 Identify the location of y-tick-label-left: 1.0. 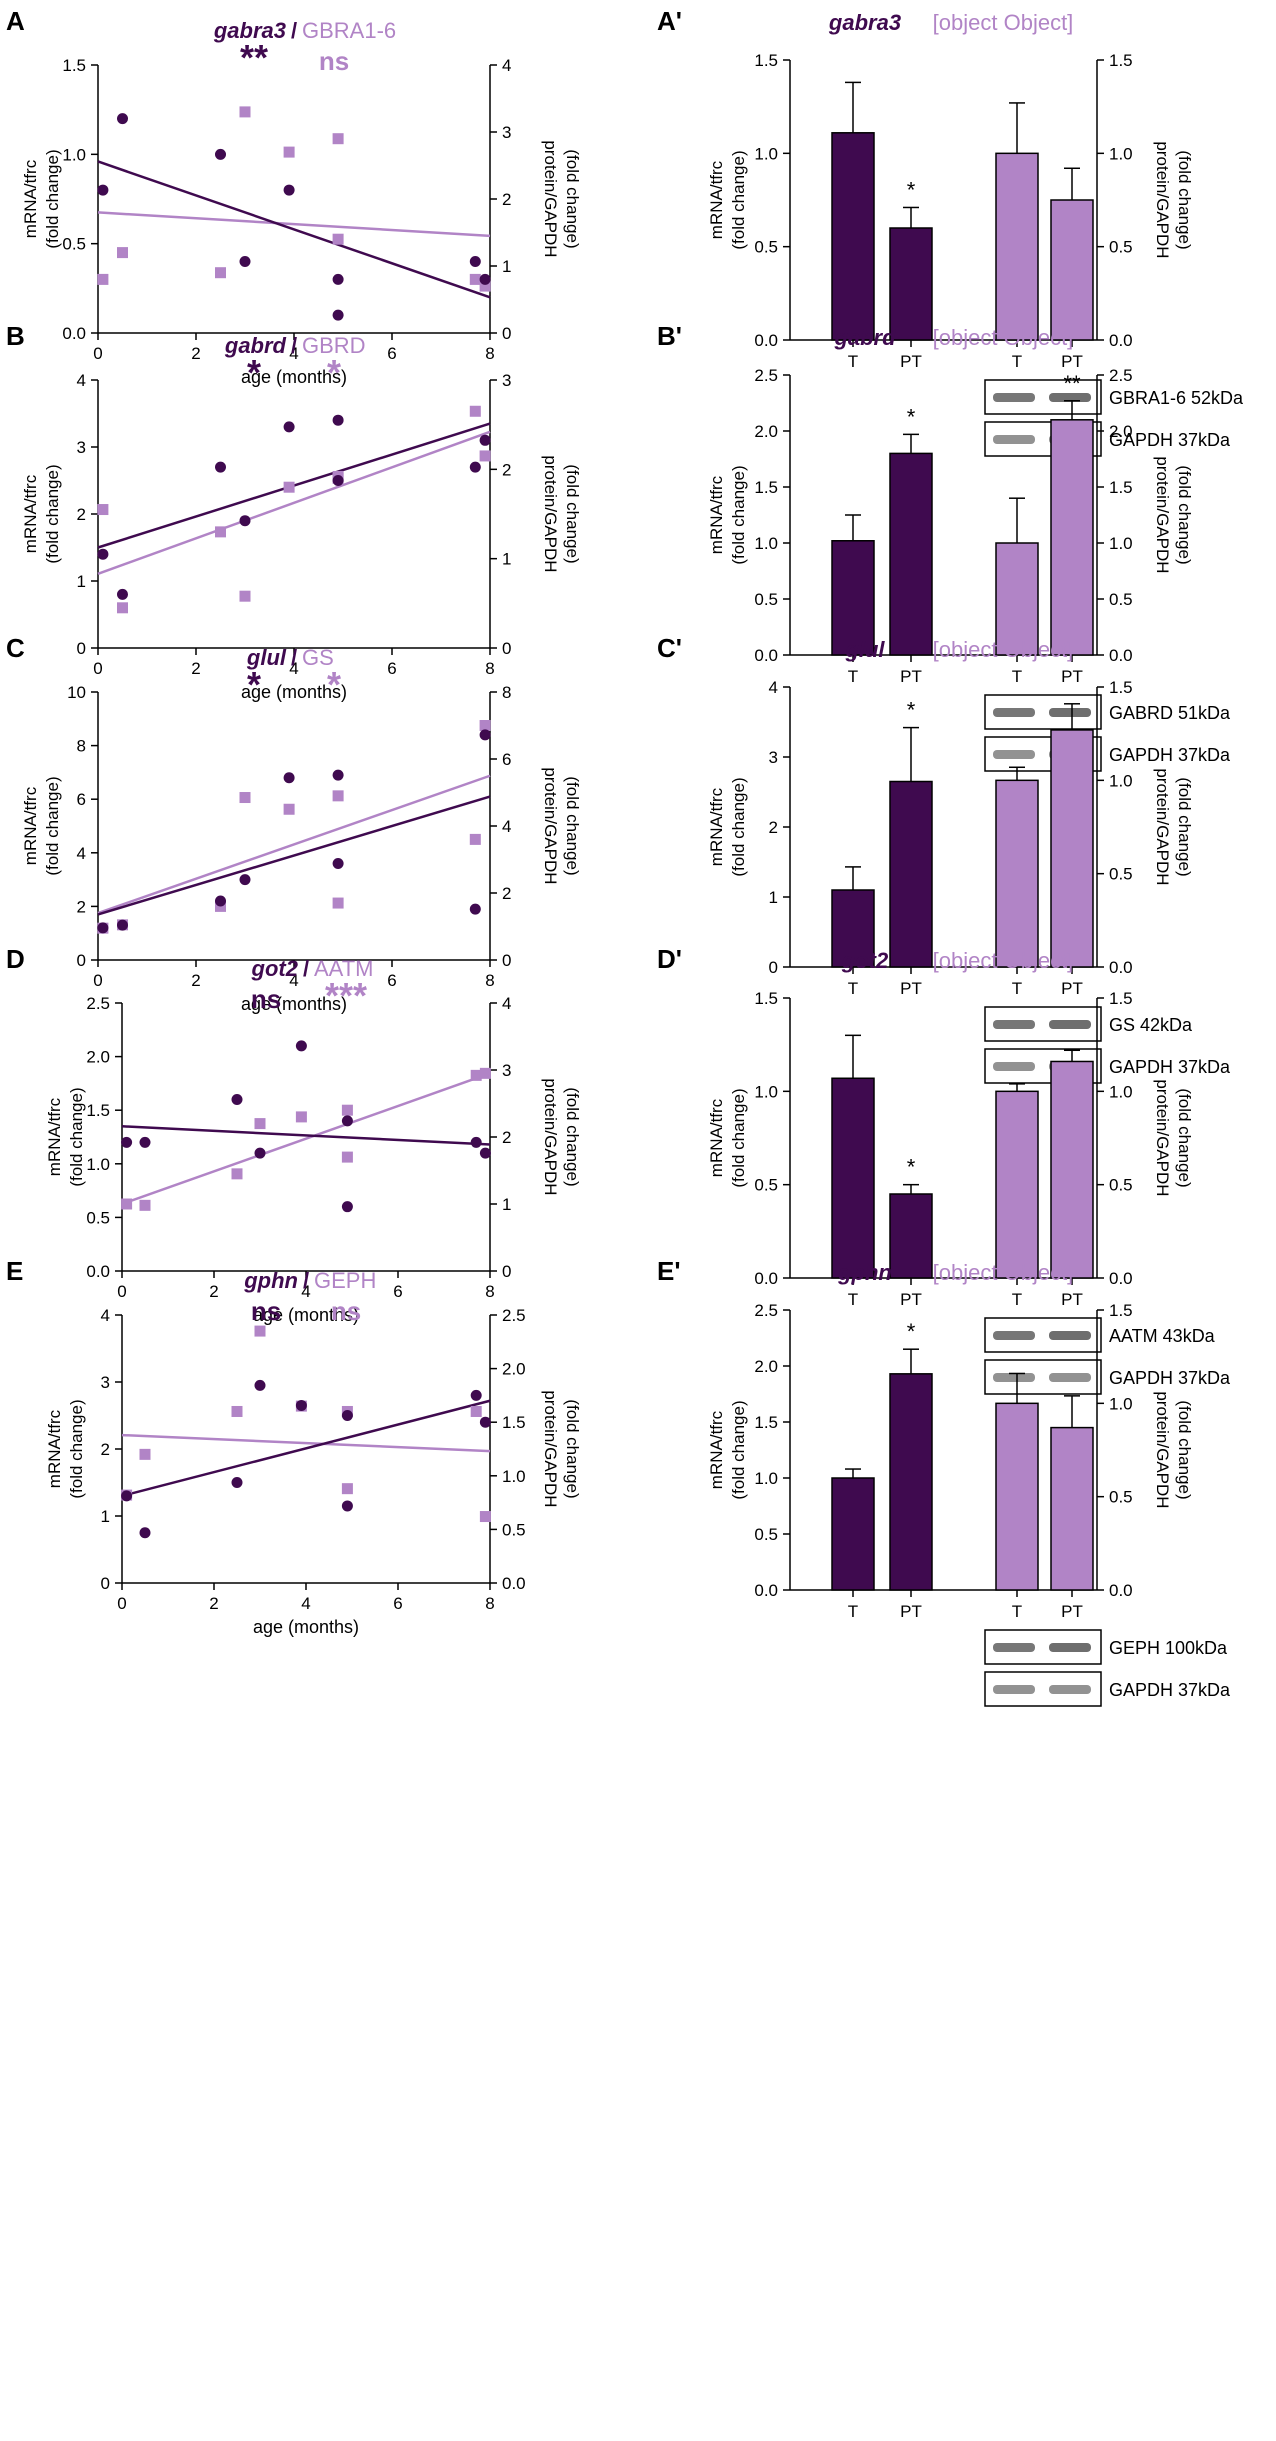
(766, 1091).